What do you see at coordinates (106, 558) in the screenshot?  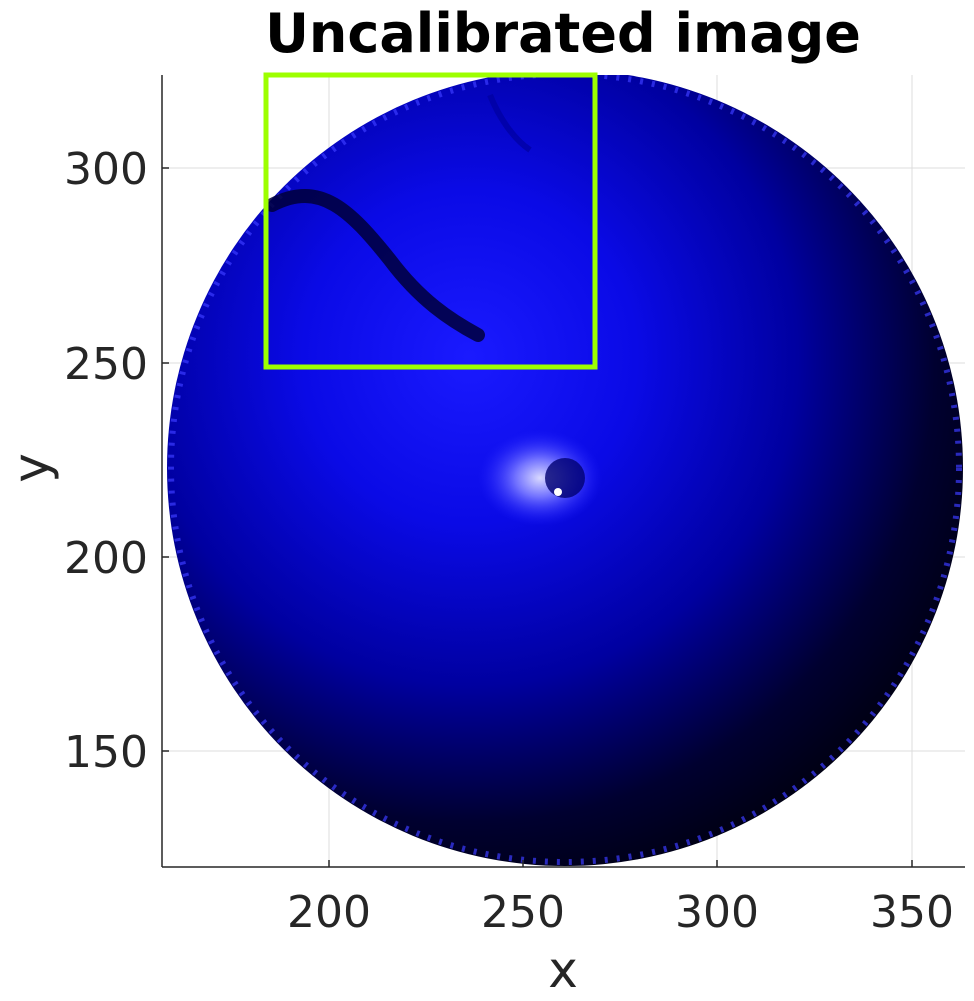 I see `y-tick-label: 200` at bounding box center [106, 558].